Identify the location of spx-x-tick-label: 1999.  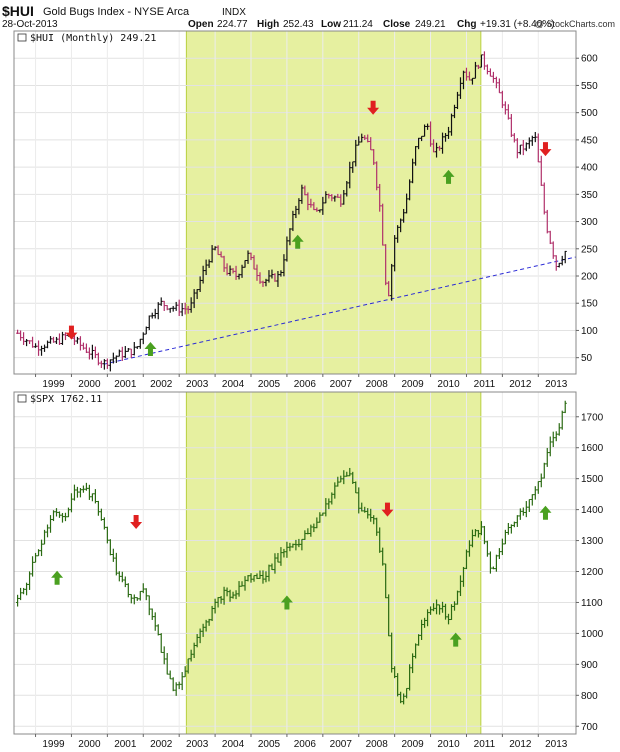
(53, 744).